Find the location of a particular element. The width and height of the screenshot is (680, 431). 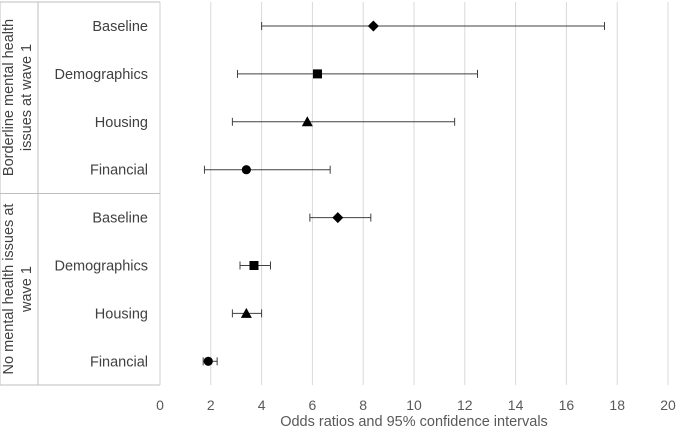

x-tick-label: 10 is located at coordinates (414, 405).